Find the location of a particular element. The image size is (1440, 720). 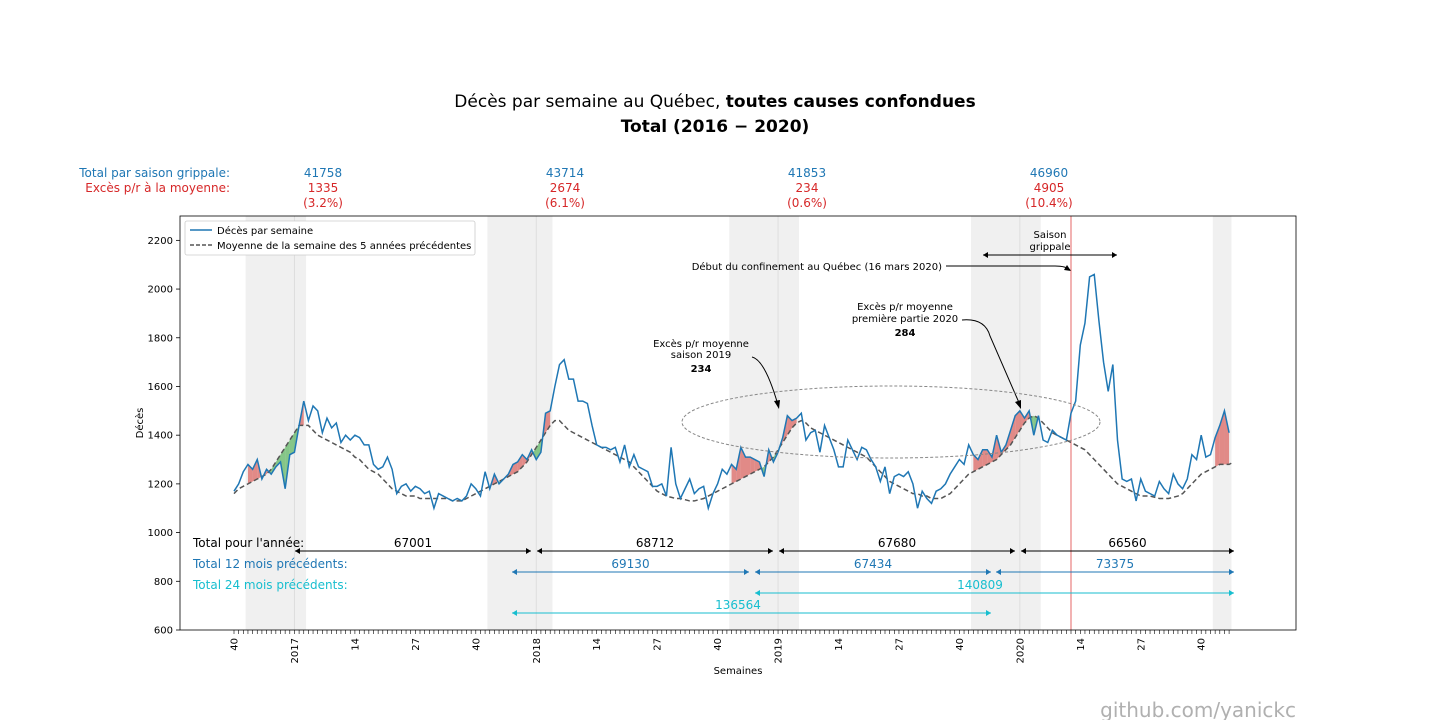

season-excess: 234 is located at coordinates (807, 188).